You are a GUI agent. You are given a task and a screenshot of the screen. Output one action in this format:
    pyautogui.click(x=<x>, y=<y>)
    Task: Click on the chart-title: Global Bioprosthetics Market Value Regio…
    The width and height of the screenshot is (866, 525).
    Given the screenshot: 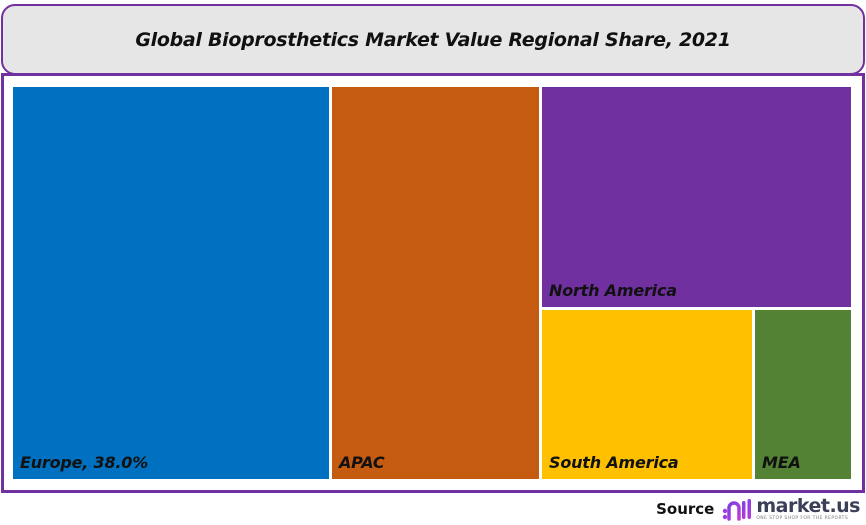 What is the action you would take?
    pyautogui.click(x=433, y=39)
    